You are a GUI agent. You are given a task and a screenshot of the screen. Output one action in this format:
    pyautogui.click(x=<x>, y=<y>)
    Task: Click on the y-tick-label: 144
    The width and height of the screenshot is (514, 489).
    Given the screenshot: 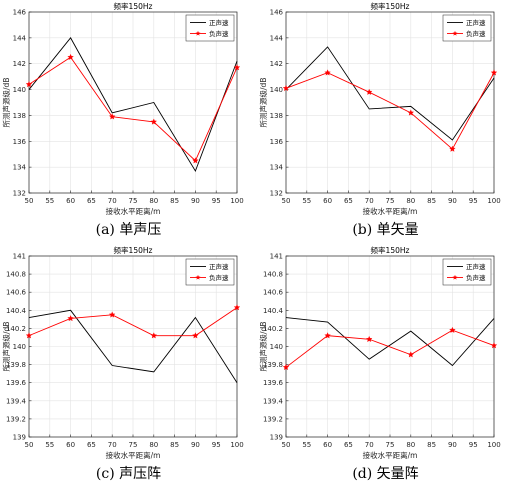 What is the action you would take?
    pyautogui.click(x=277, y=38)
    